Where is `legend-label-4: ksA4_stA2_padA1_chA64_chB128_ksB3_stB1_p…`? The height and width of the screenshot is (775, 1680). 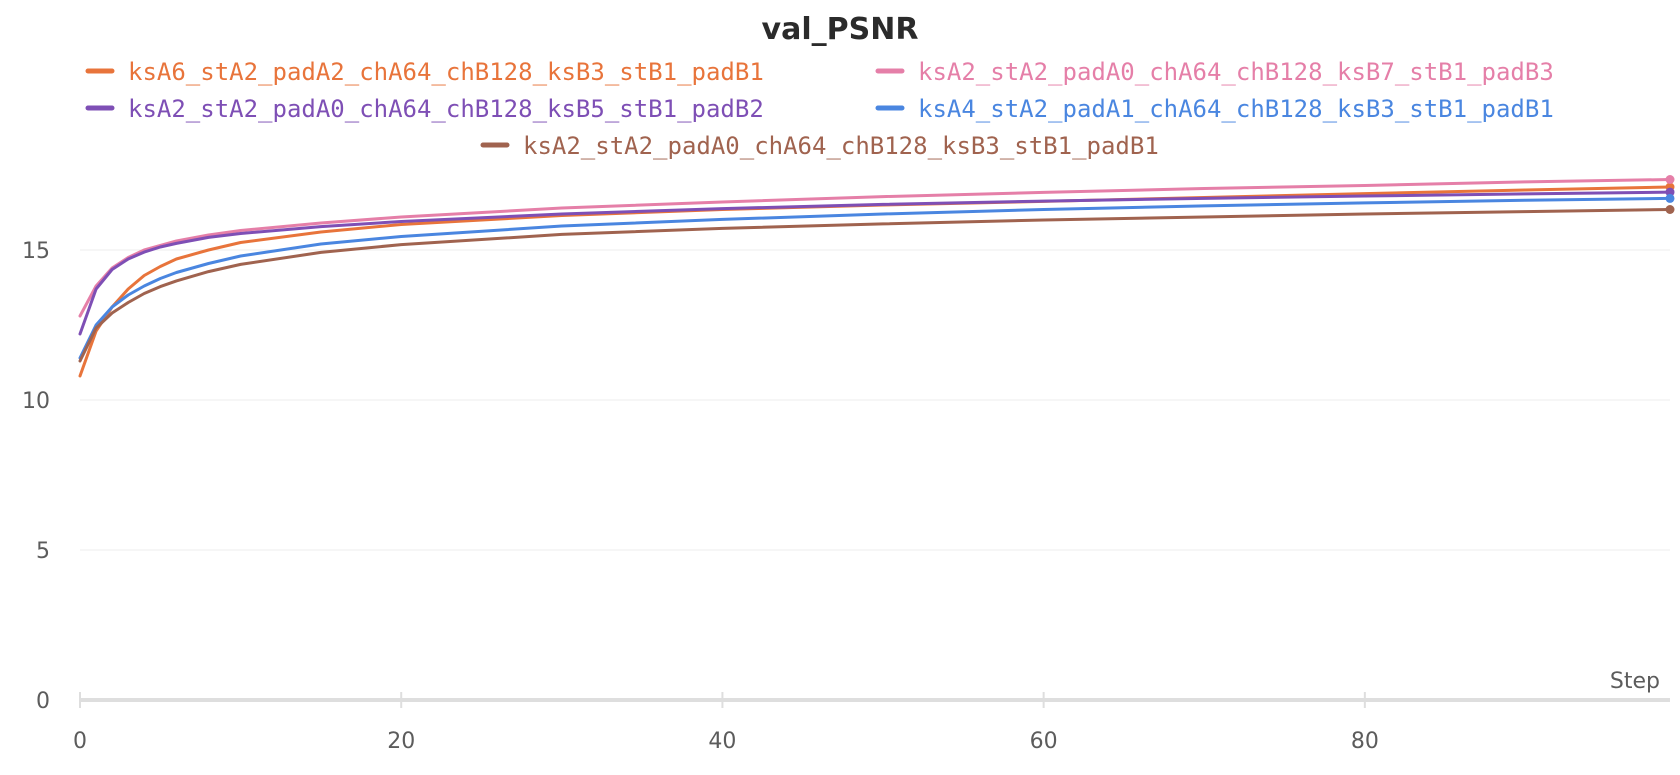 legend-label-4: ksA4_stA2_padA1_chA64_chB128_ksB3_stB1_p… is located at coordinates (1236, 109).